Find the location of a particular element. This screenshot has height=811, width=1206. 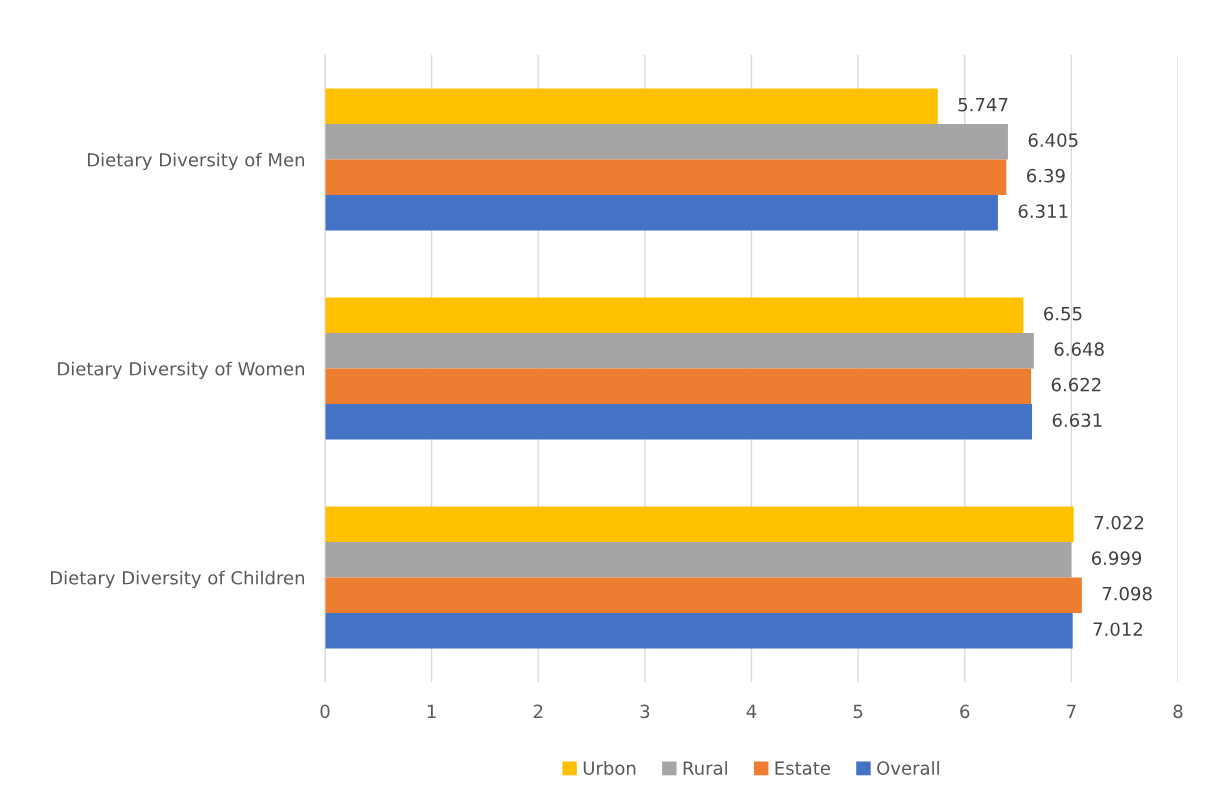

data-label: 6.999 is located at coordinates (1116, 558).